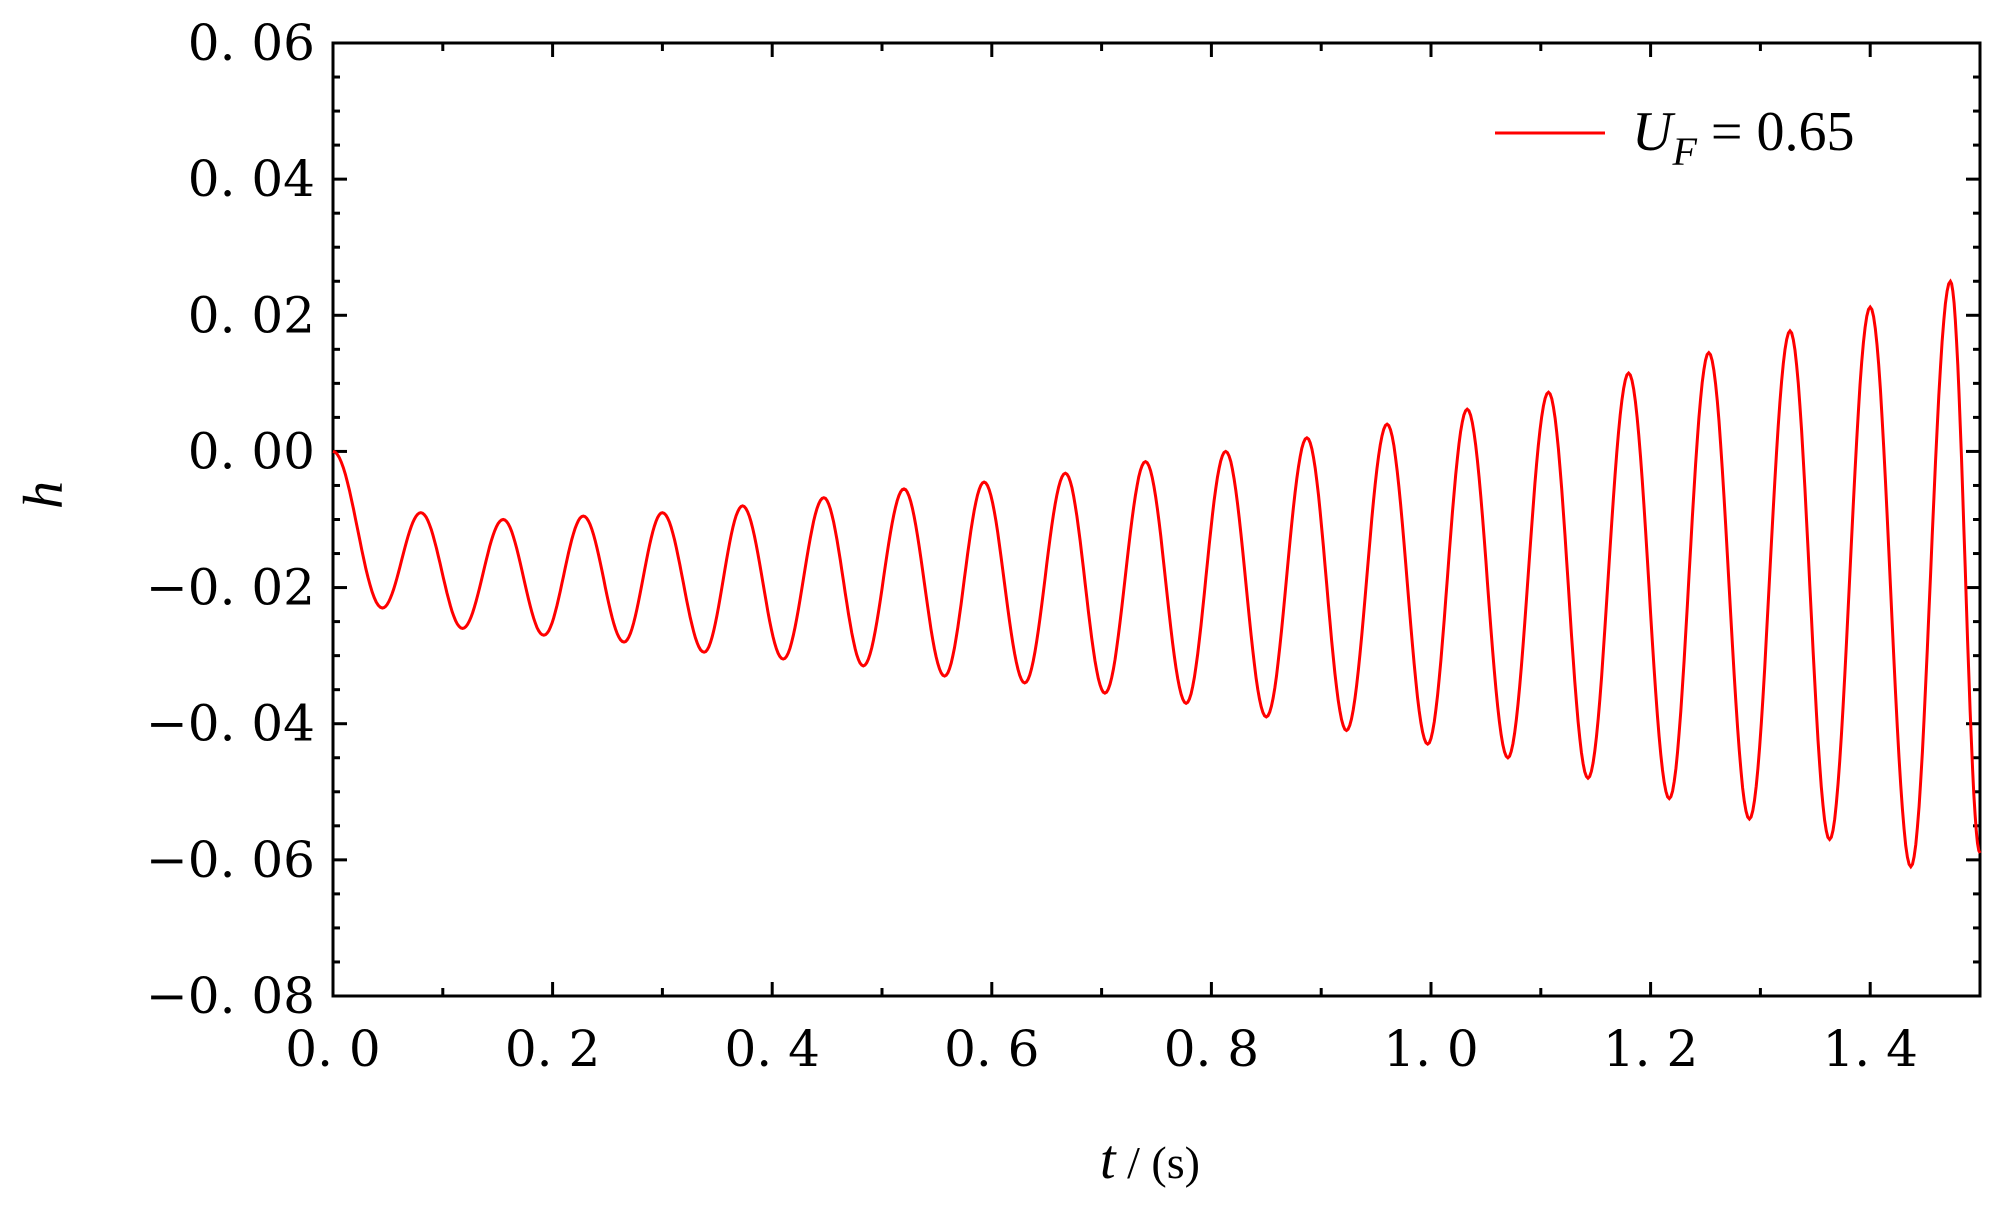 The width and height of the screenshot is (1990, 1205). Describe the element at coordinates (552, 1049) in the screenshot. I see `x-tick-label: 0. 2` at that location.